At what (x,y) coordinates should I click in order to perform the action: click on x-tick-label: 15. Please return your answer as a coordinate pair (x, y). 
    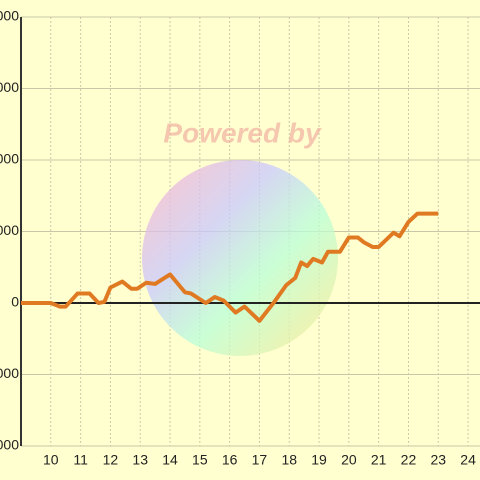
    Looking at the image, I should click on (200, 460).